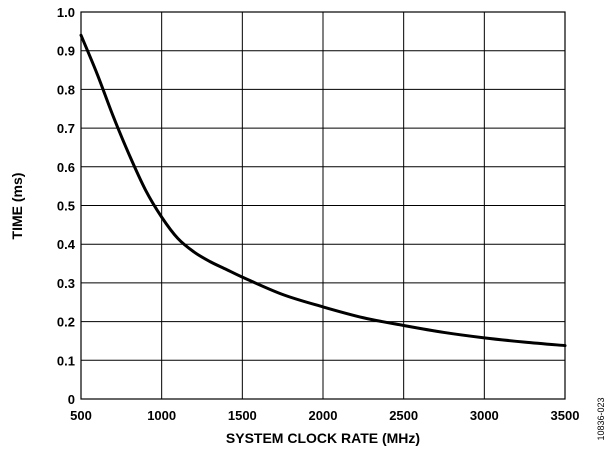 The image size is (613, 457). I want to click on y-tick-label: 0.9, so click(66, 51).